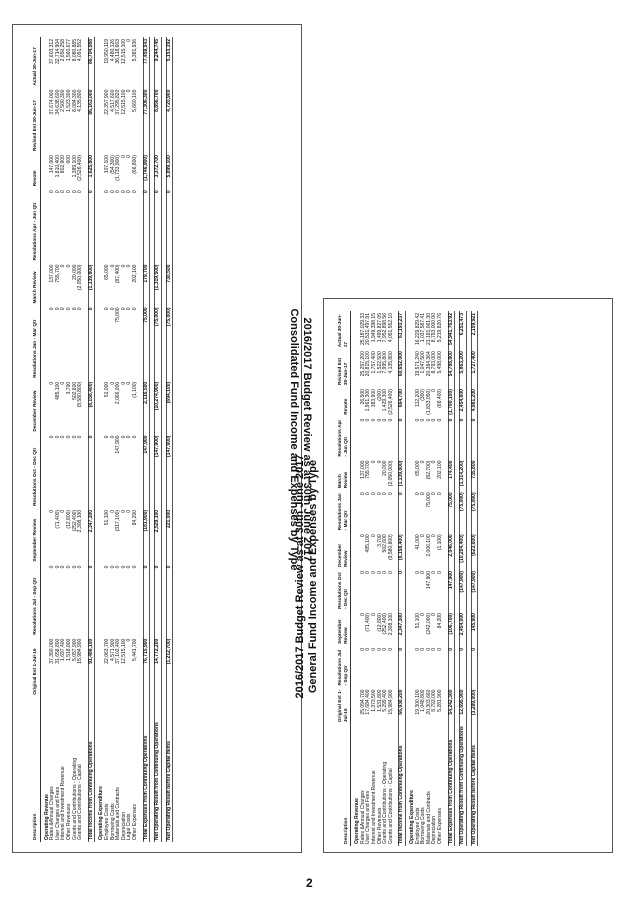 The width and height of the screenshot is (637, 902). I want to click on cell-value: 9,244,745, so click(158, 62).